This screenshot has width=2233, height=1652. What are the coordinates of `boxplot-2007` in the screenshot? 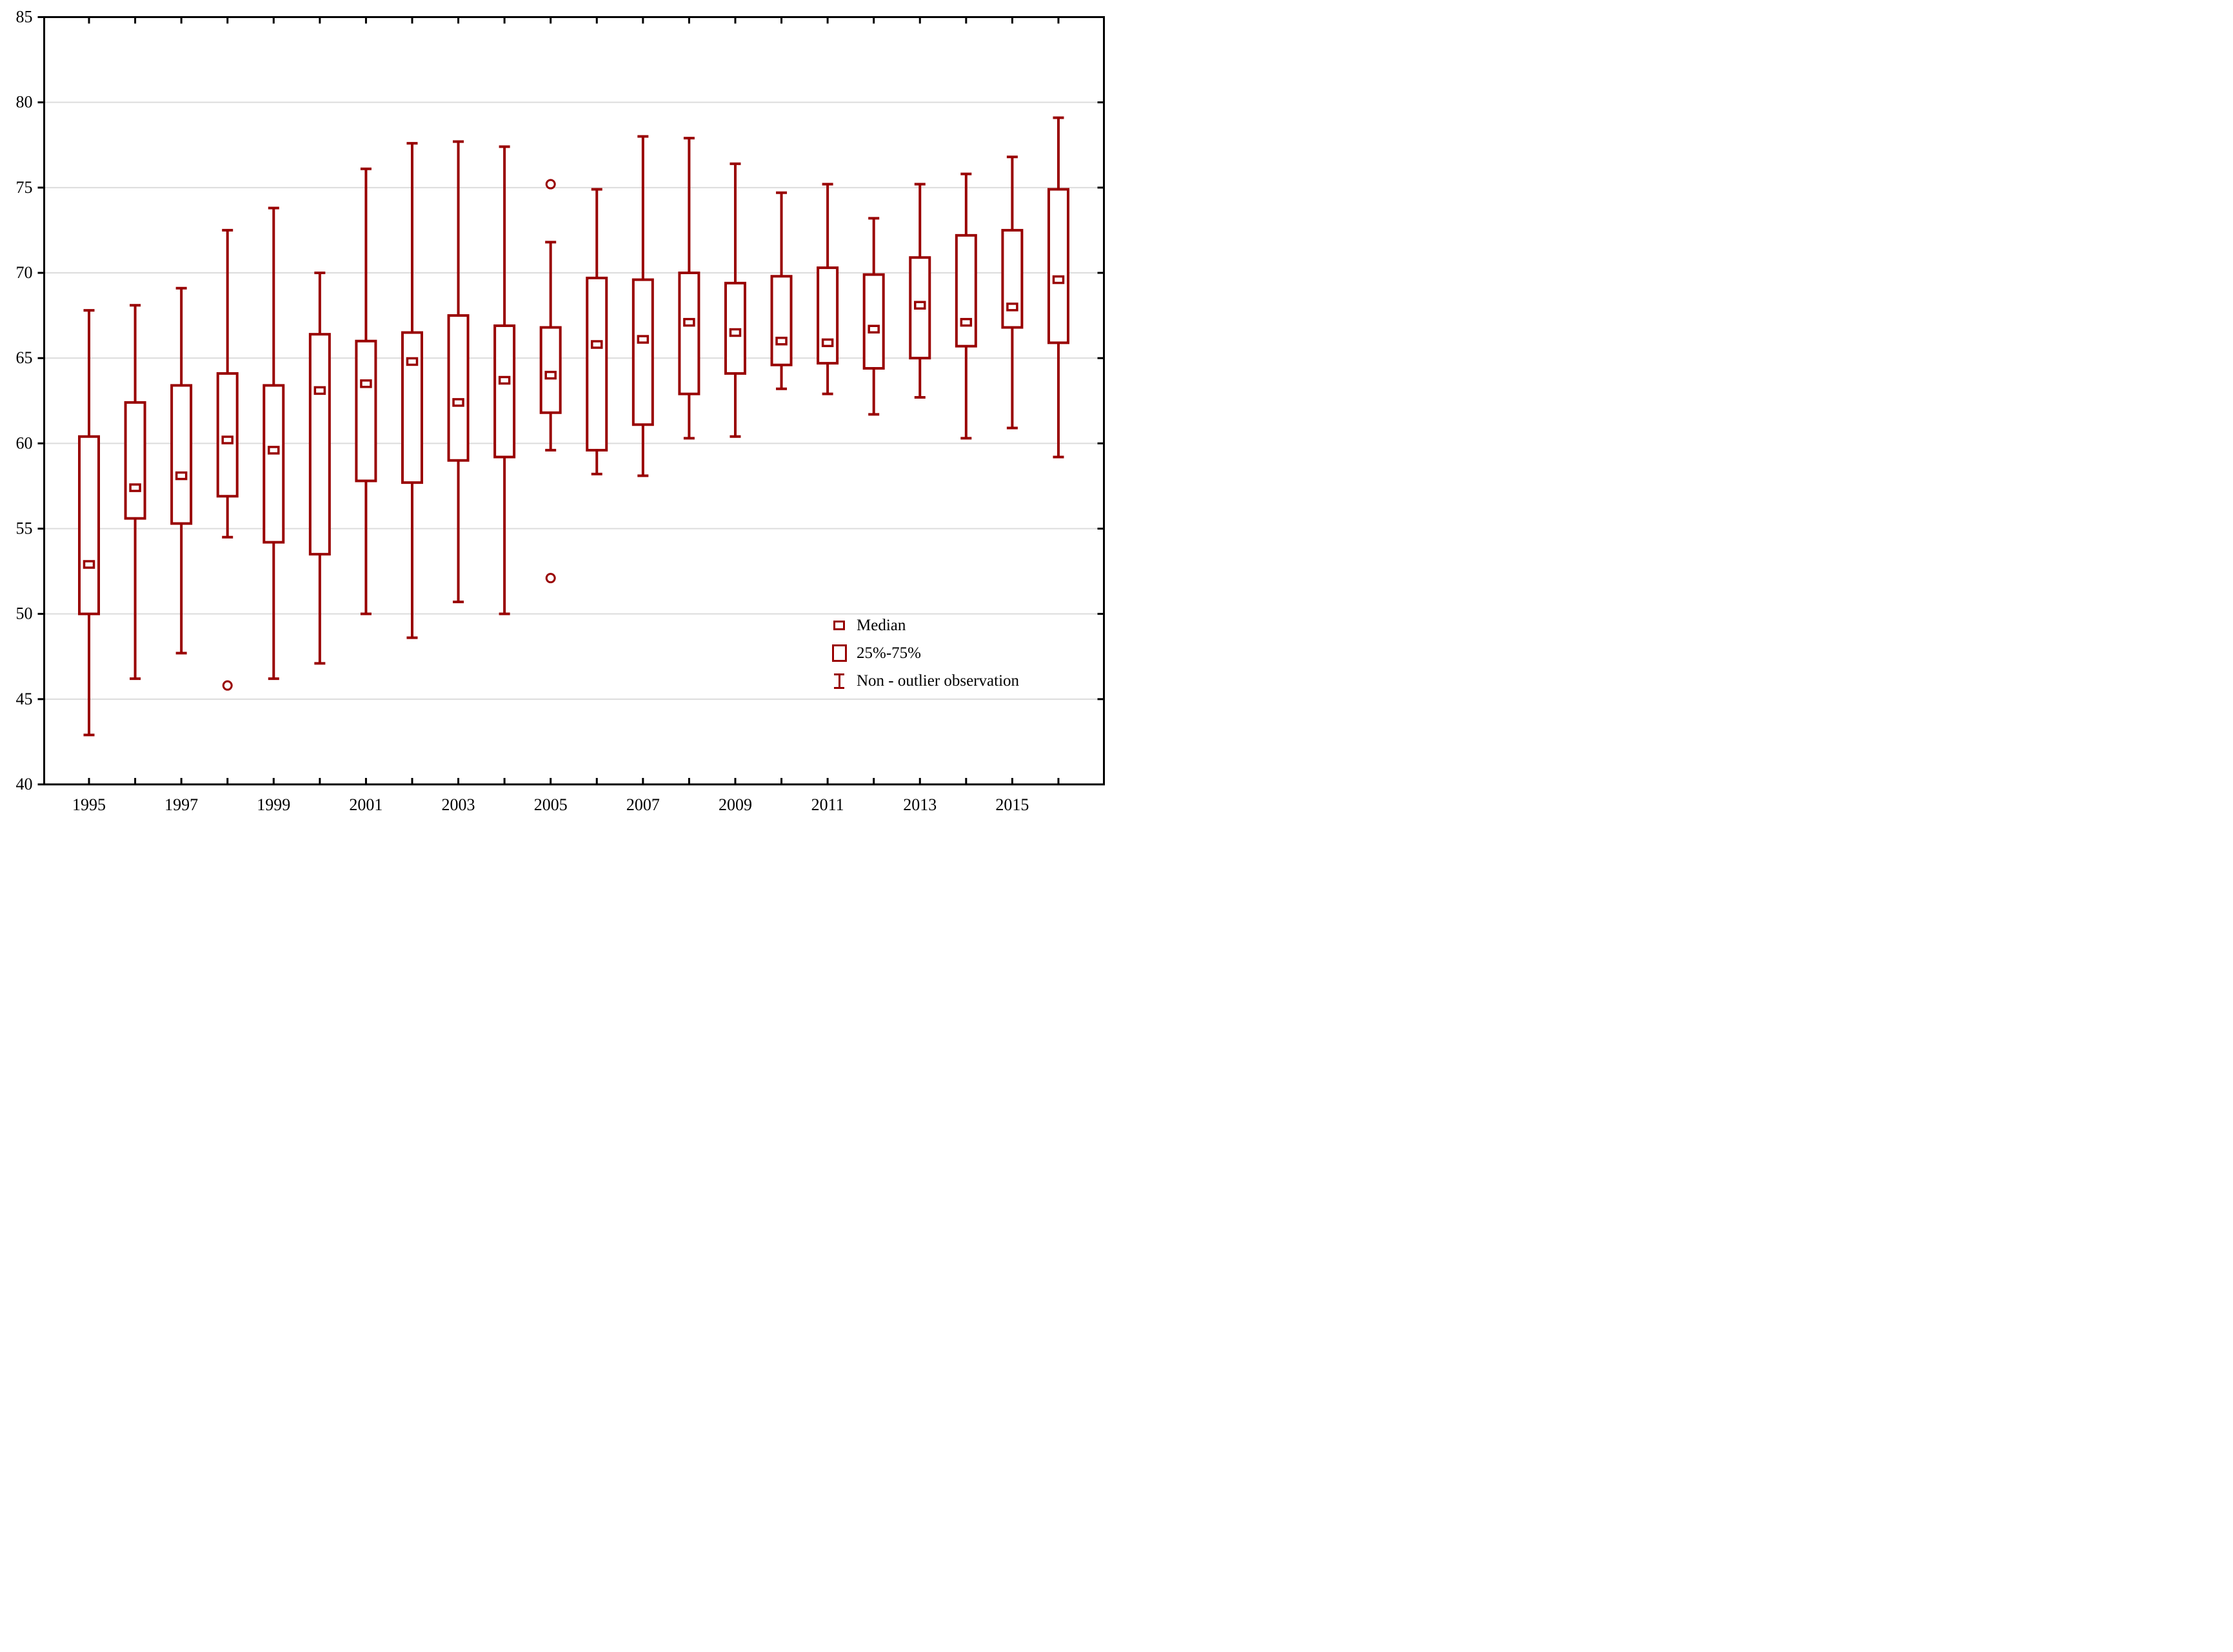 It's located at (643, 306).